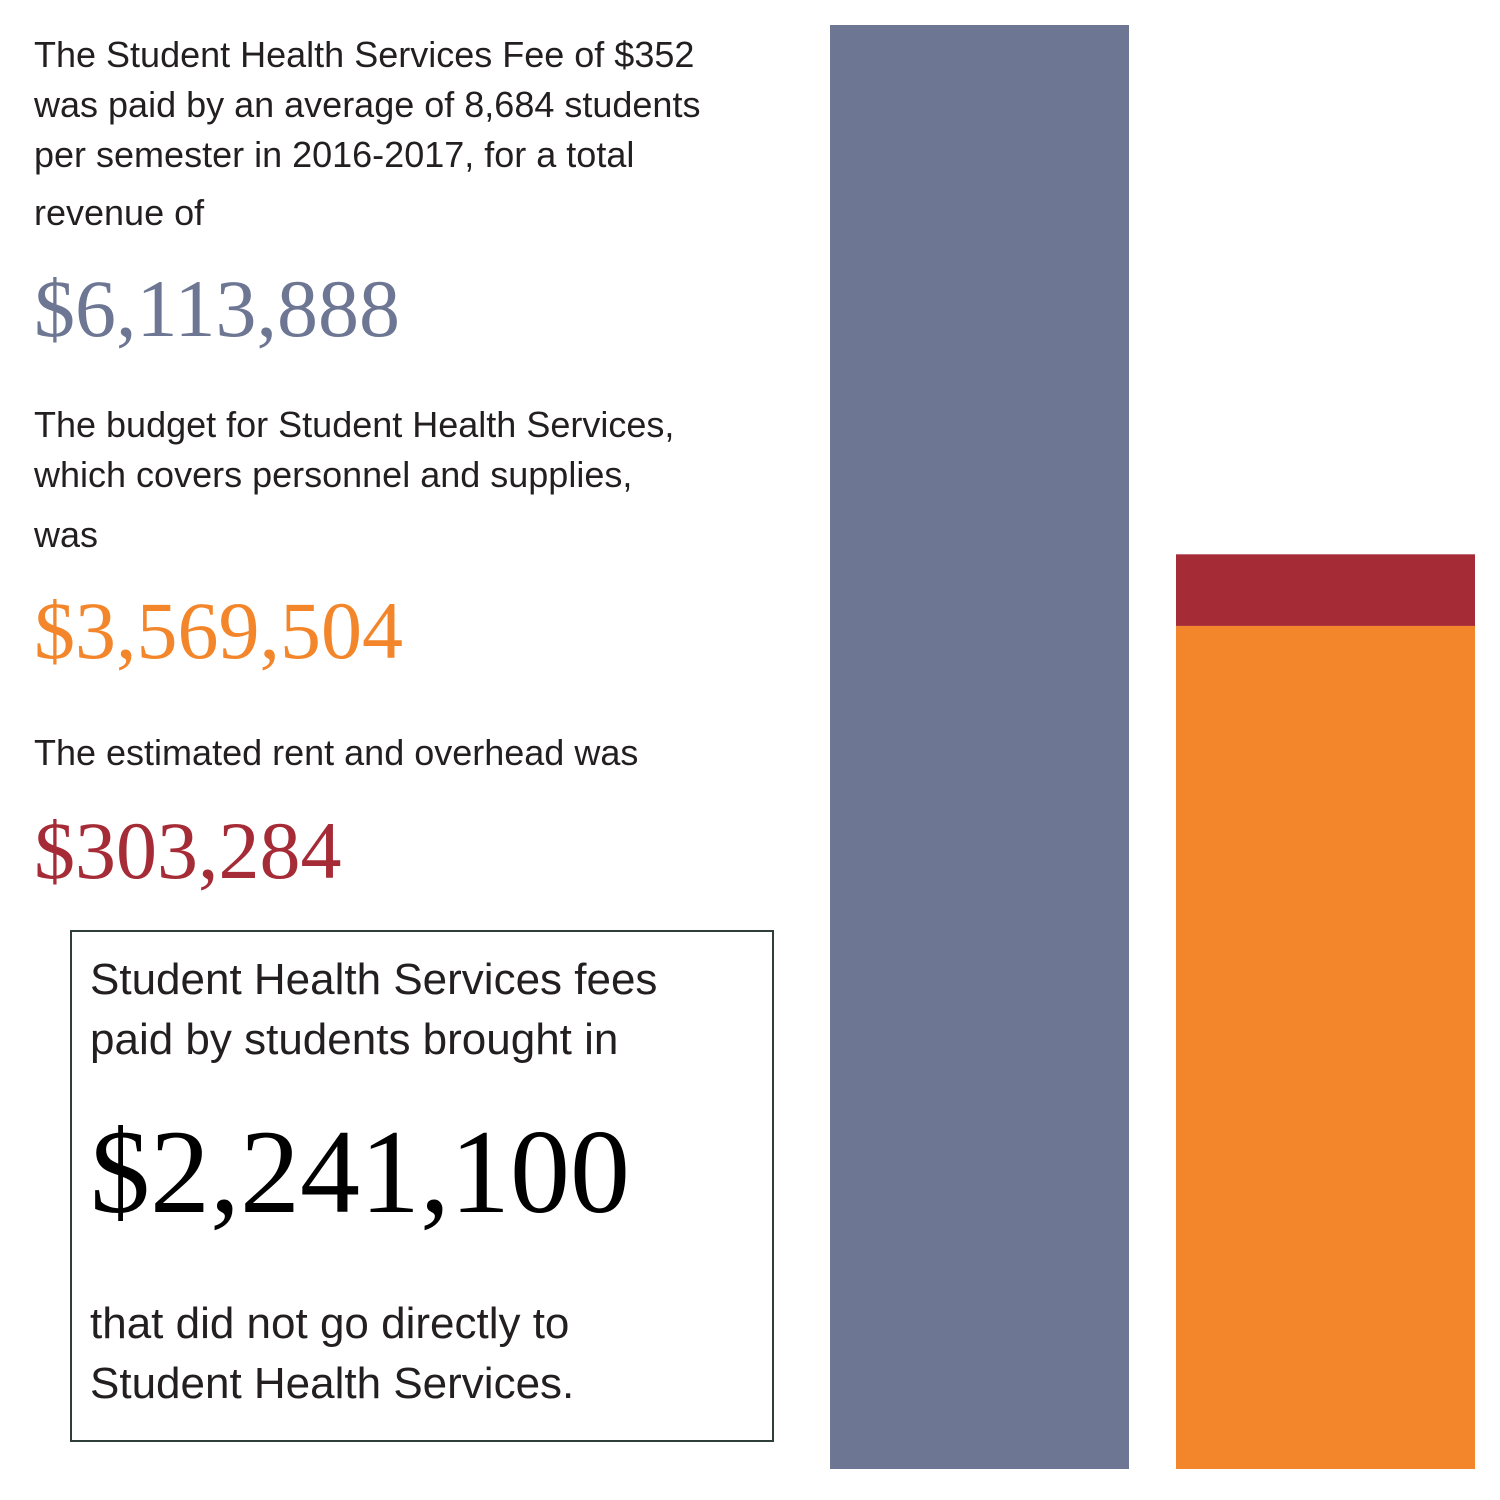  I want to click on rent-paragraph: The estimated rent and overhead was, so click(336, 752).